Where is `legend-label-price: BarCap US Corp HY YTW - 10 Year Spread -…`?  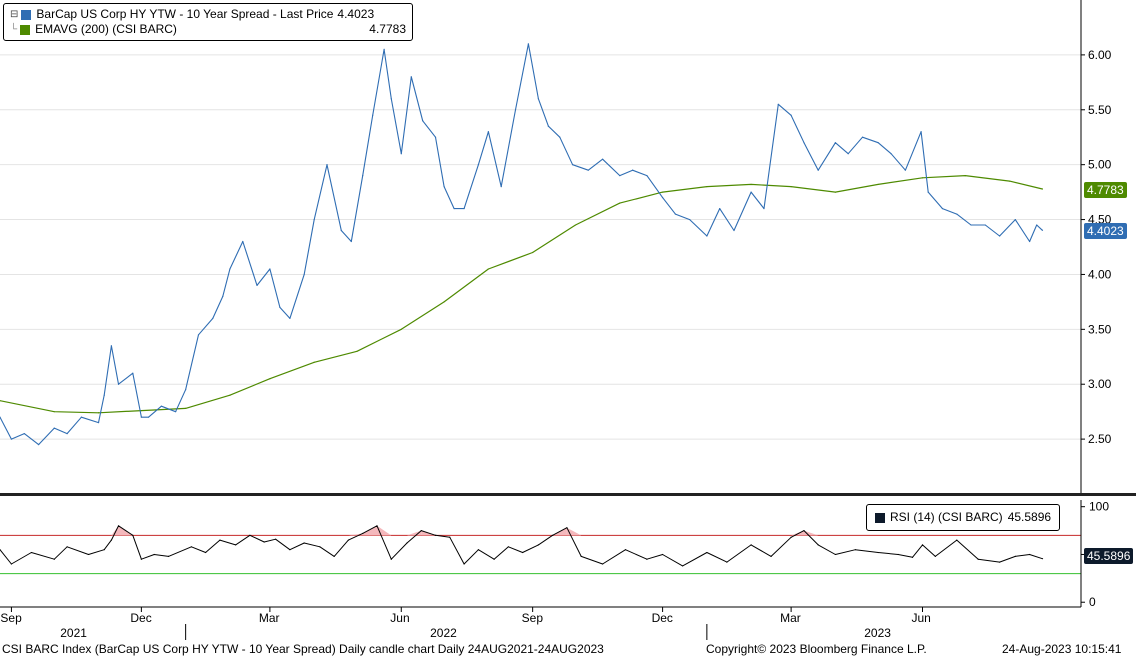 legend-label-price: BarCap US Corp HY YTW - 10 Year Spread -… is located at coordinates (185, 14).